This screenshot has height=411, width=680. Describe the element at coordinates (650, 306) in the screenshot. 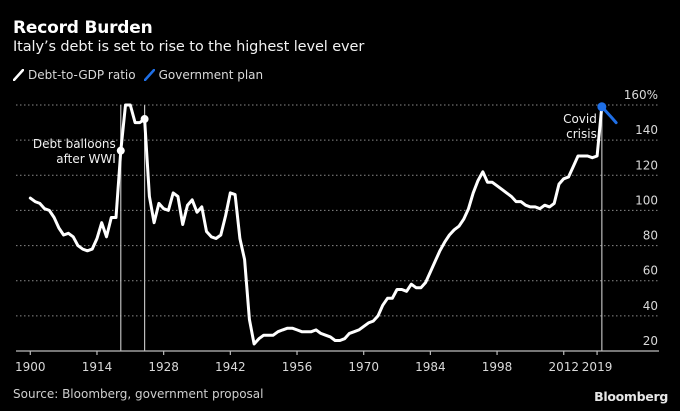

I see `y-tick-label: 40` at that location.